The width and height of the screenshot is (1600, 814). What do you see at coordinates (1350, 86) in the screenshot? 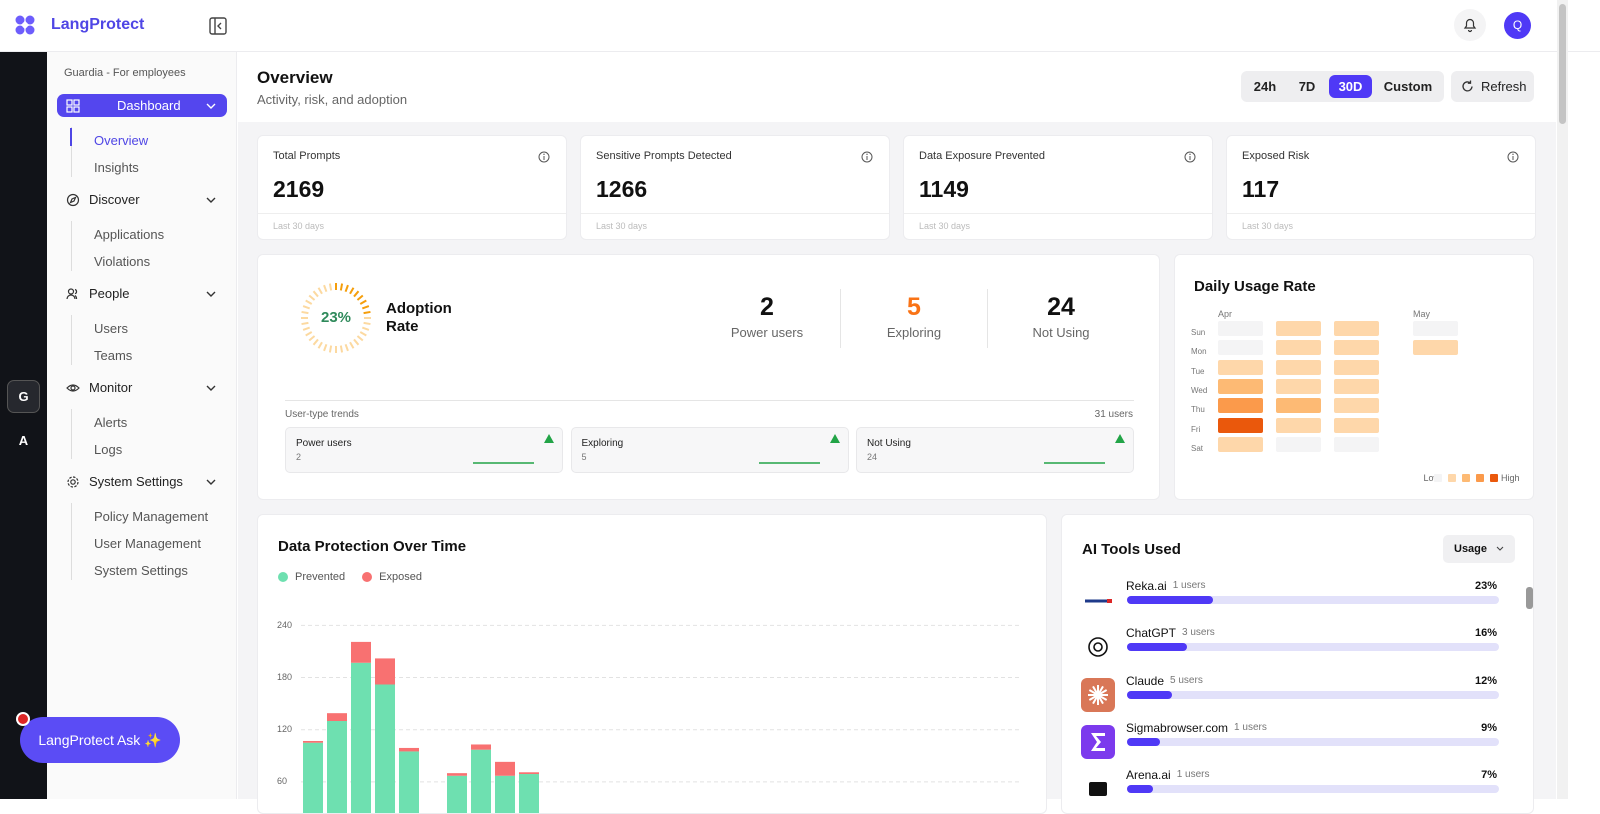
I see `range-button: 30D` at bounding box center [1350, 86].